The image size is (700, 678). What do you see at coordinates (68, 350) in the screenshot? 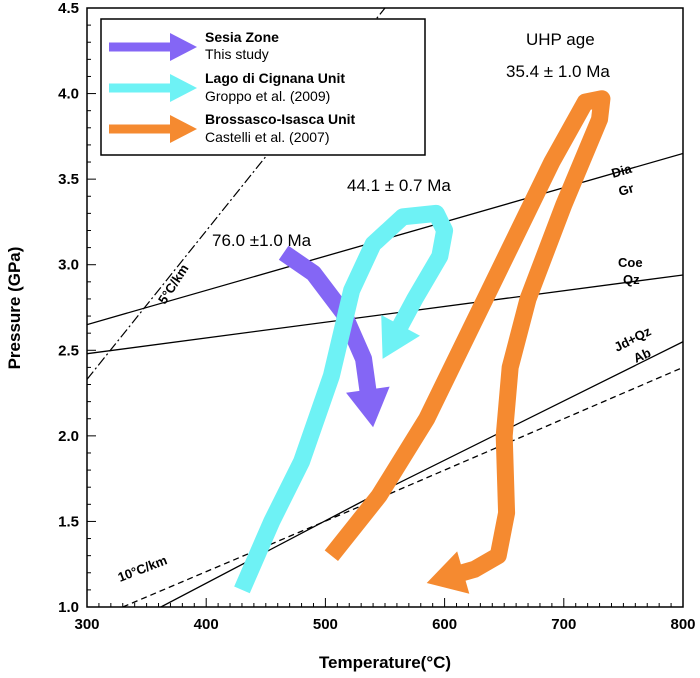
I see `y-tick-label: 2.5` at bounding box center [68, 350].